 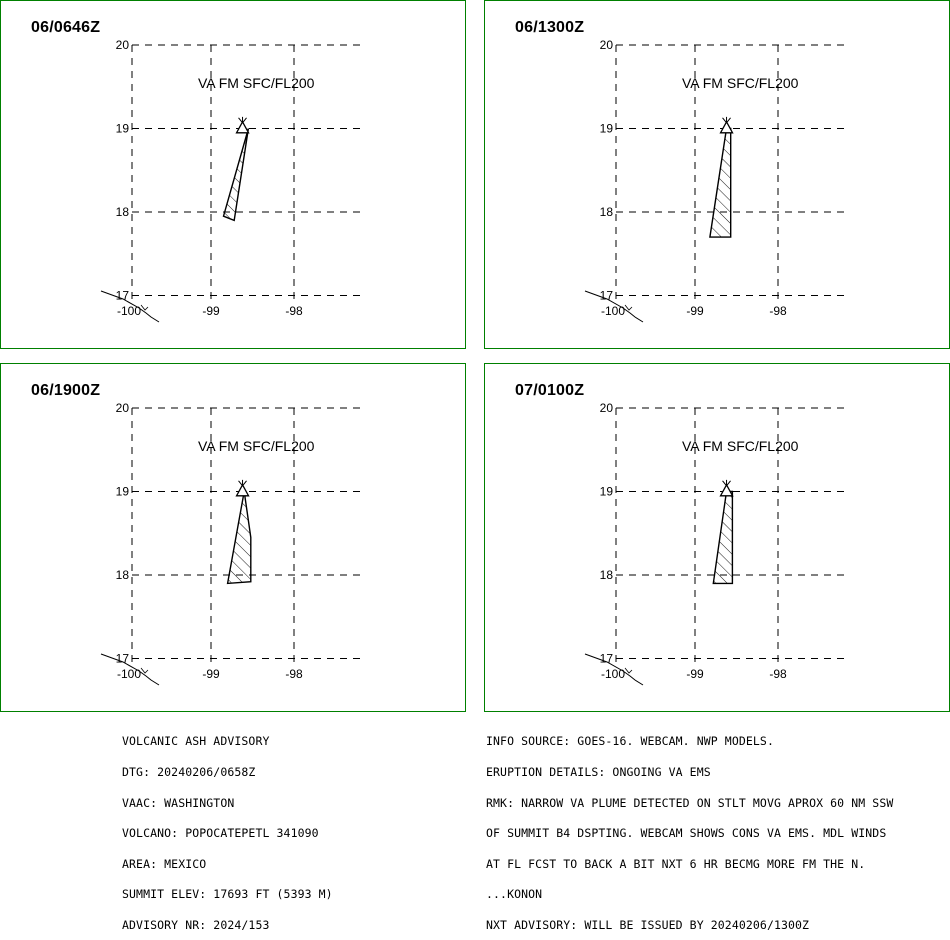 I want to click on map-panel-2: 20 19 18 17-100 -99 -98 VA FM SFC/FL200, so click(x=716, y=180).